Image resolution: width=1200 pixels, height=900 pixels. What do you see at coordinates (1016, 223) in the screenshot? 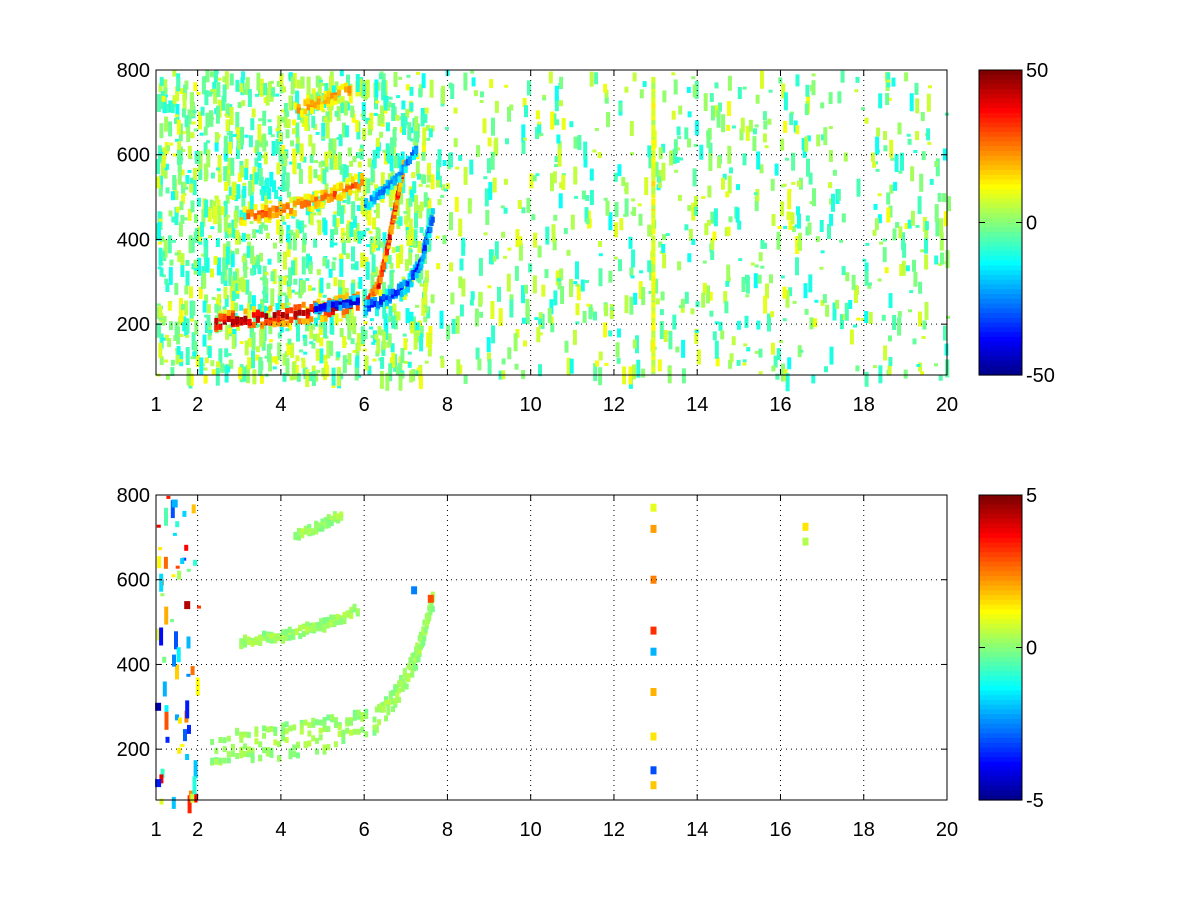
I see `colorbar-top: 500-50` at bounding box center [1016, 223].